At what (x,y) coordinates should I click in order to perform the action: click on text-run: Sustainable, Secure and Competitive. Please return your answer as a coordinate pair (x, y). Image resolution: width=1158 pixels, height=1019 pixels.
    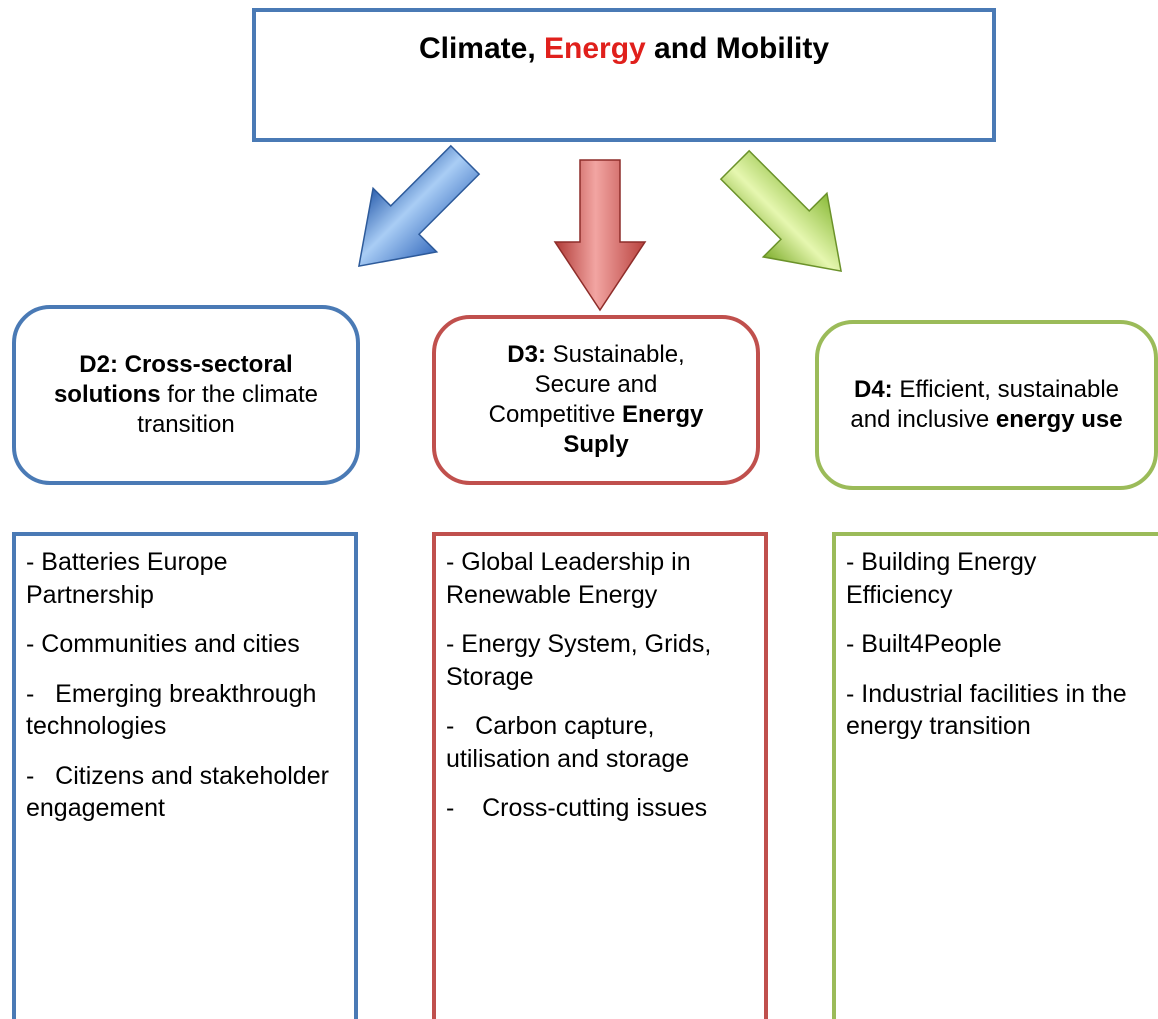
    Looking at the image, I should click on (586, 384).